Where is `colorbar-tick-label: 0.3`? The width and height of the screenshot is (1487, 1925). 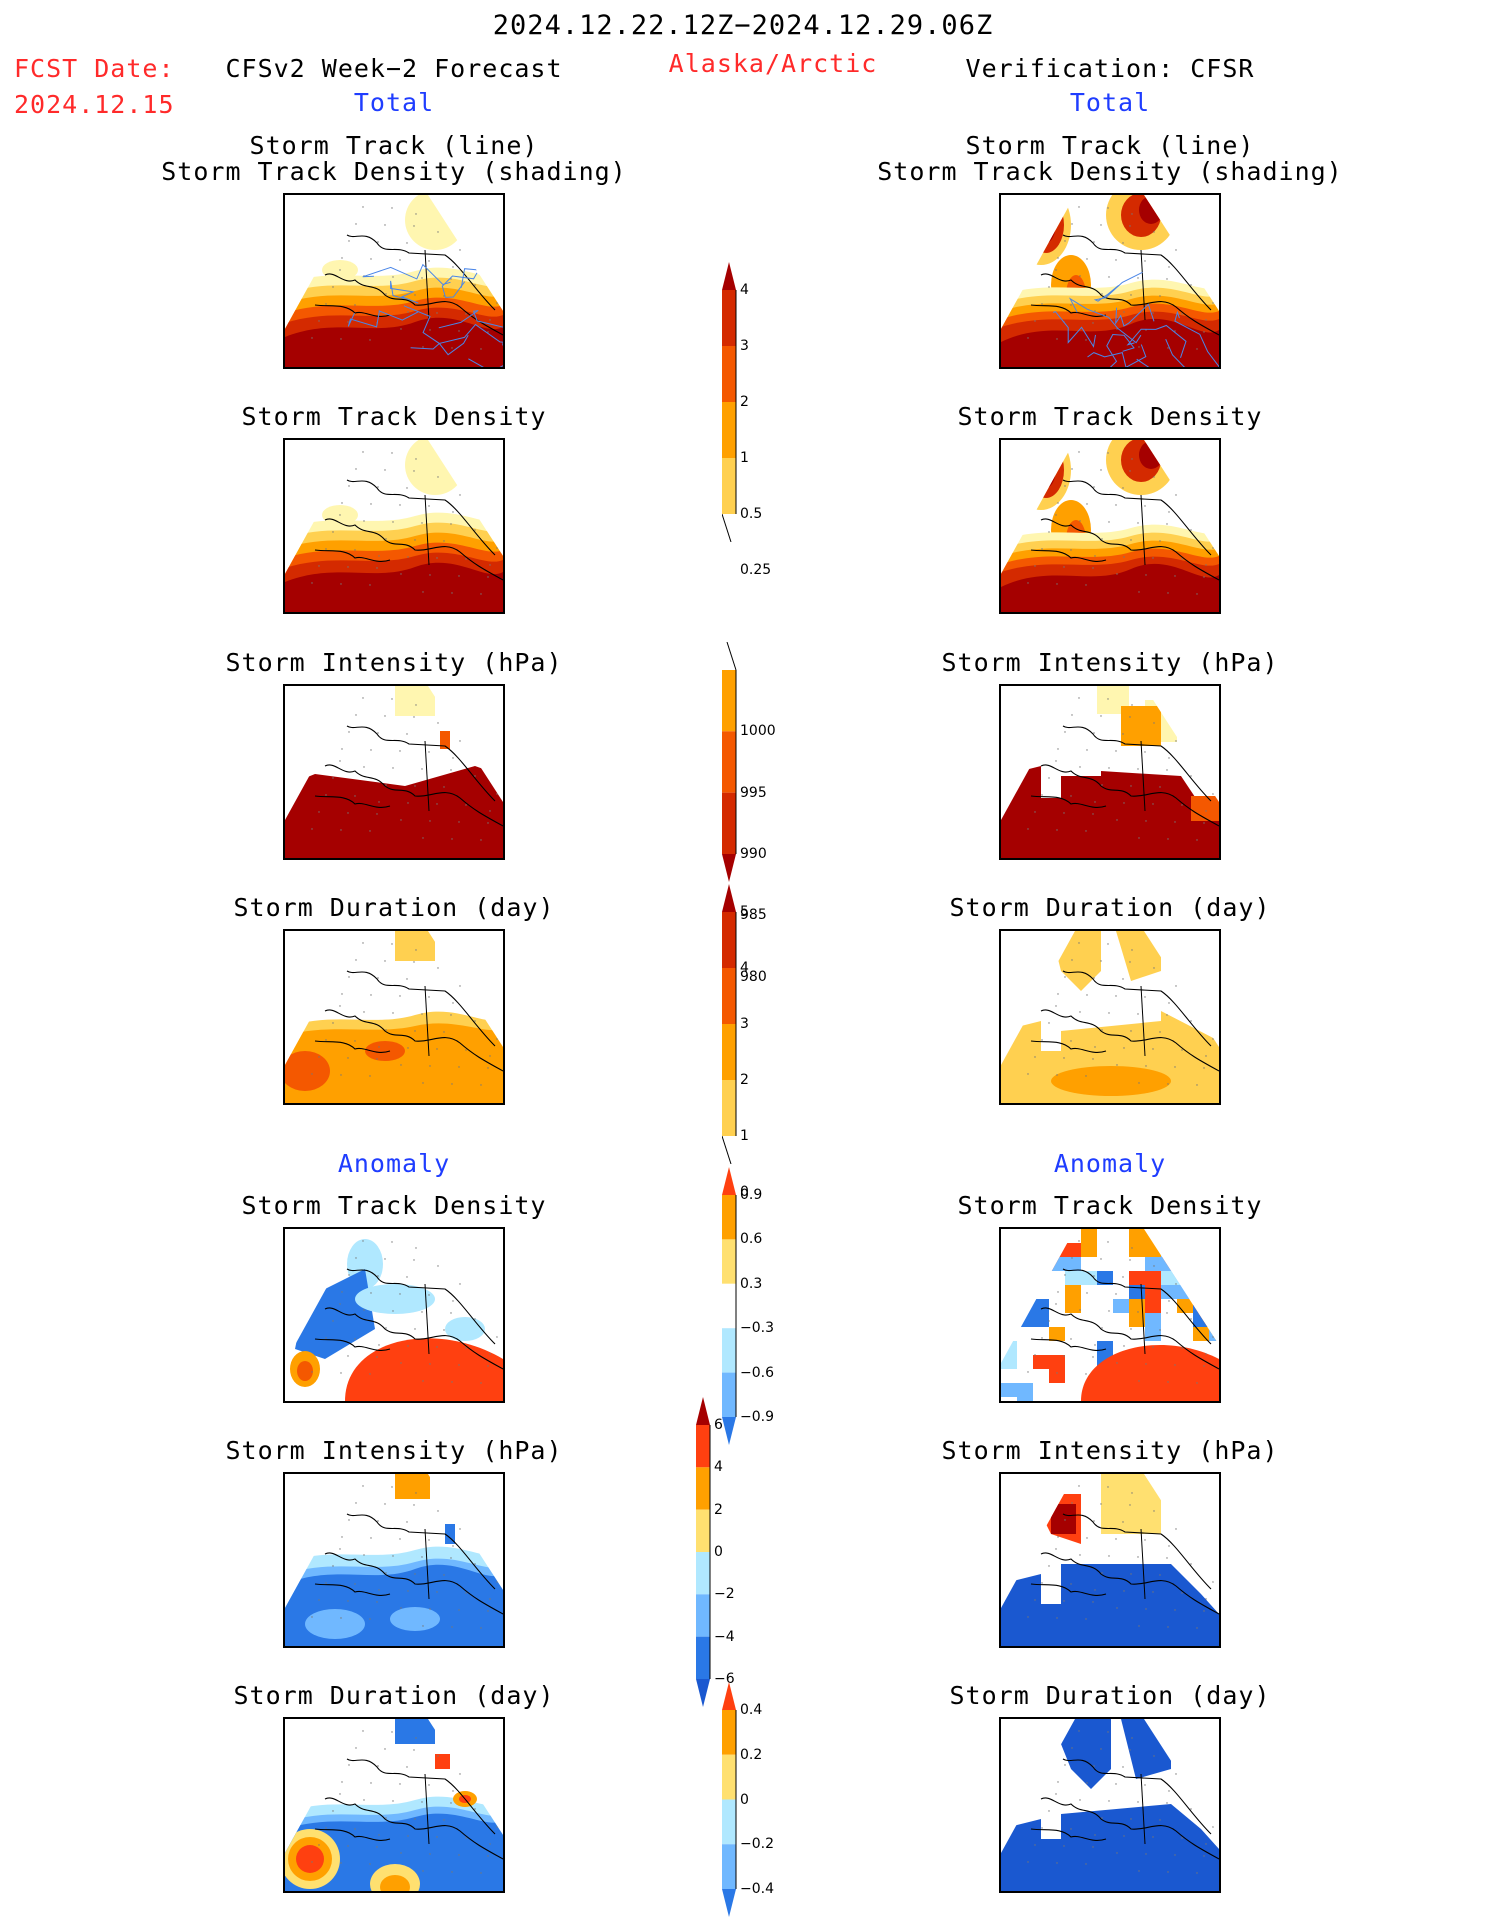 colorbar-tick-label: 0.3 is located at coordinates (751, 1283).